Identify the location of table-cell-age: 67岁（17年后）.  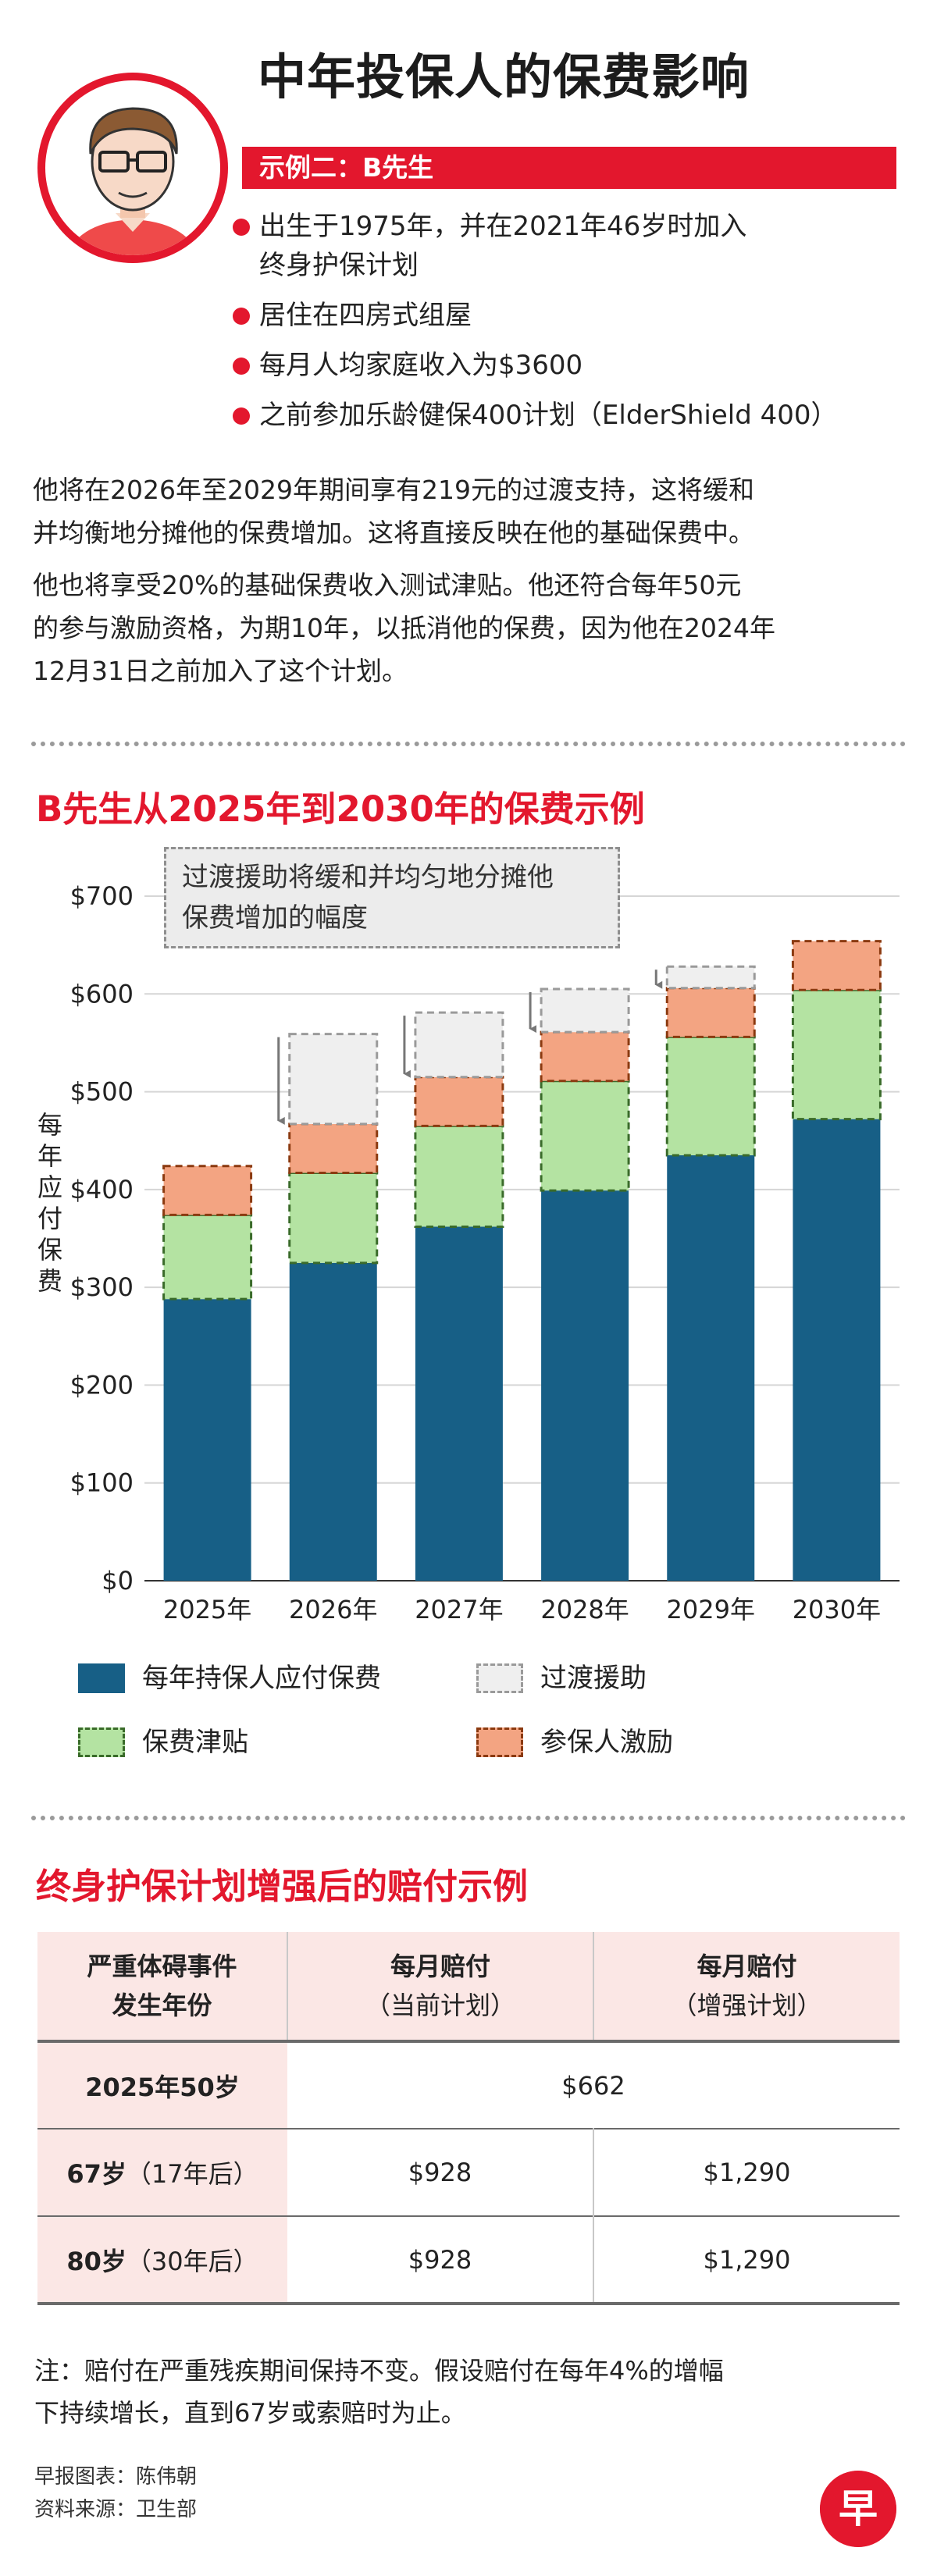
(162, 2172).